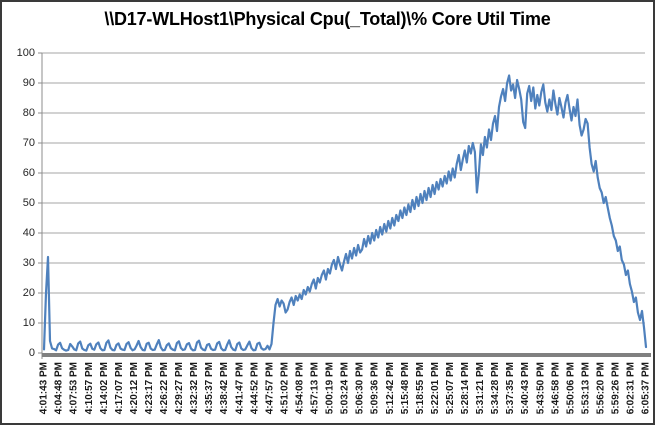  What do you see at coordinates (29, 173) in the screenshot?
I see `y-tick-label: 60` at bounding box center [29, 173].